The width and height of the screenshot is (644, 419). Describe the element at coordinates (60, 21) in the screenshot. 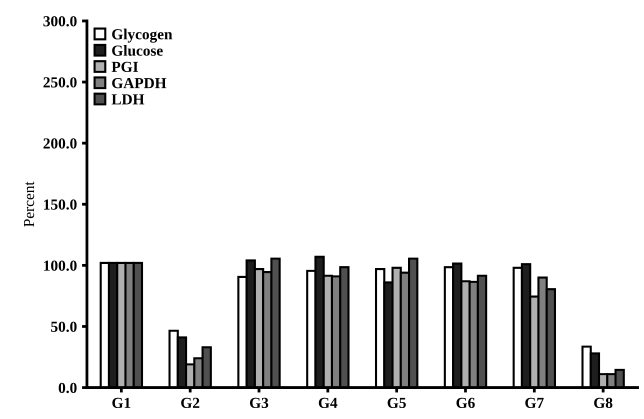

I see `y-tick-label: 300.0` at that location.